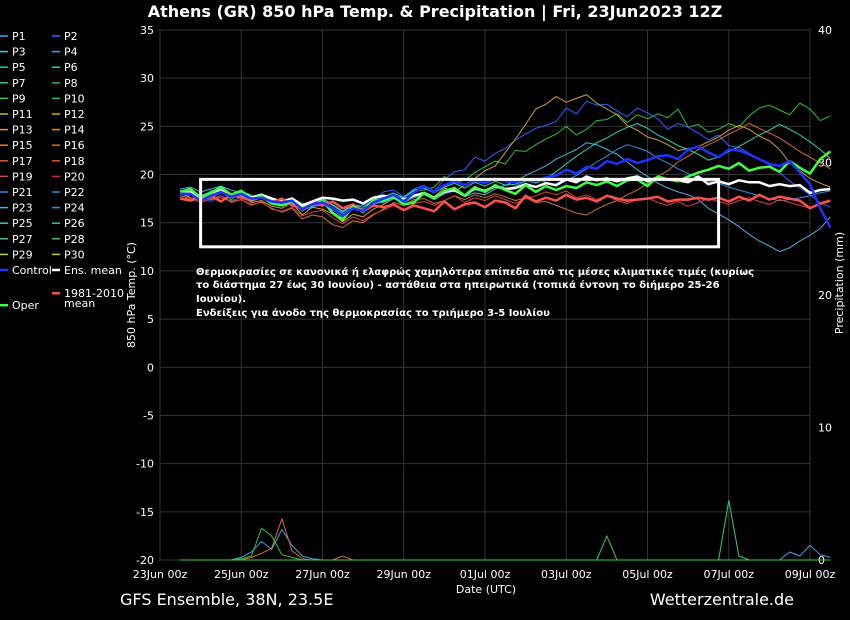  I want to click on legend-item: P5, so click(13, 67).